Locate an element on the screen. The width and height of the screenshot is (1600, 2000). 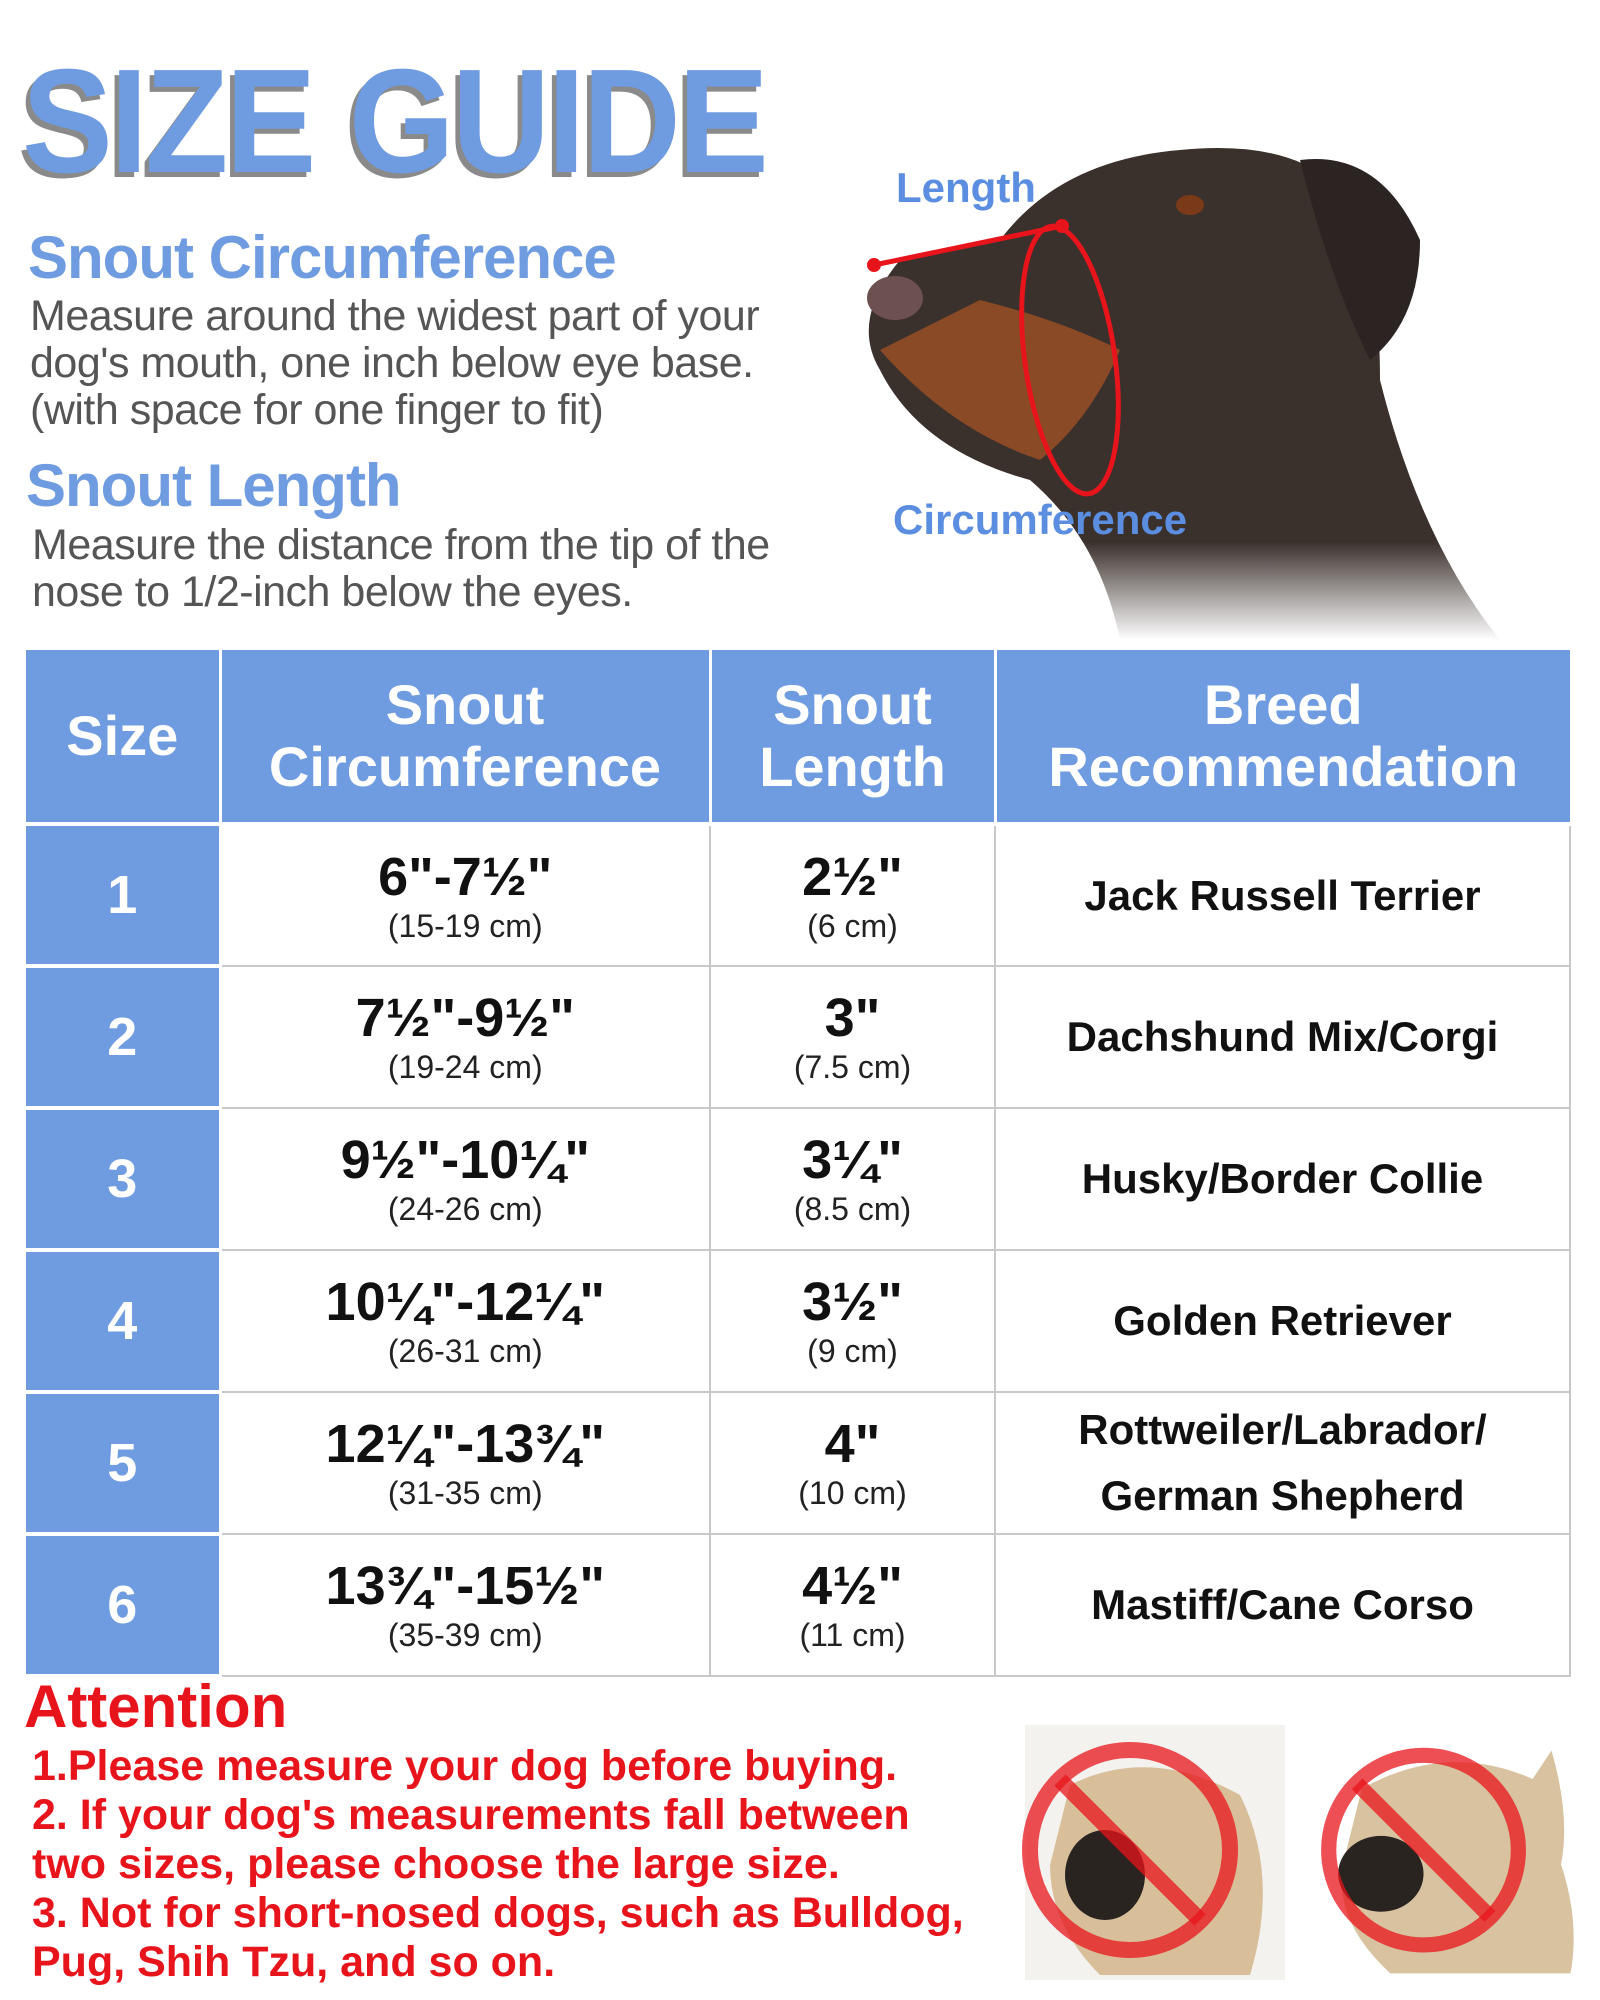
circumference-cell: 9½"-10¼" (24-26 cm) is located at coordinates (465, 1179).